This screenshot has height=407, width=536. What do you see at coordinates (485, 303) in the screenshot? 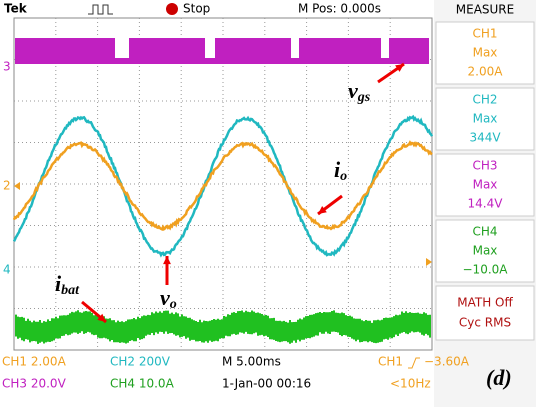
I see `math-status: MATH Off` at bounding box center [485, 303].